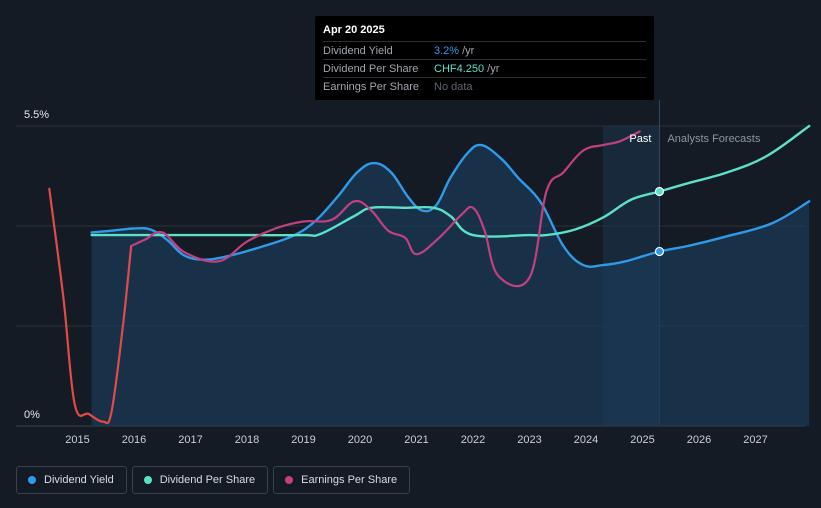  What do you see at coordinates (484, 50) in the screenshot?
I see `tooltip-row-dividend-yield: Dividend Yield 3.2% /yr` at bounding box center [484, 50].